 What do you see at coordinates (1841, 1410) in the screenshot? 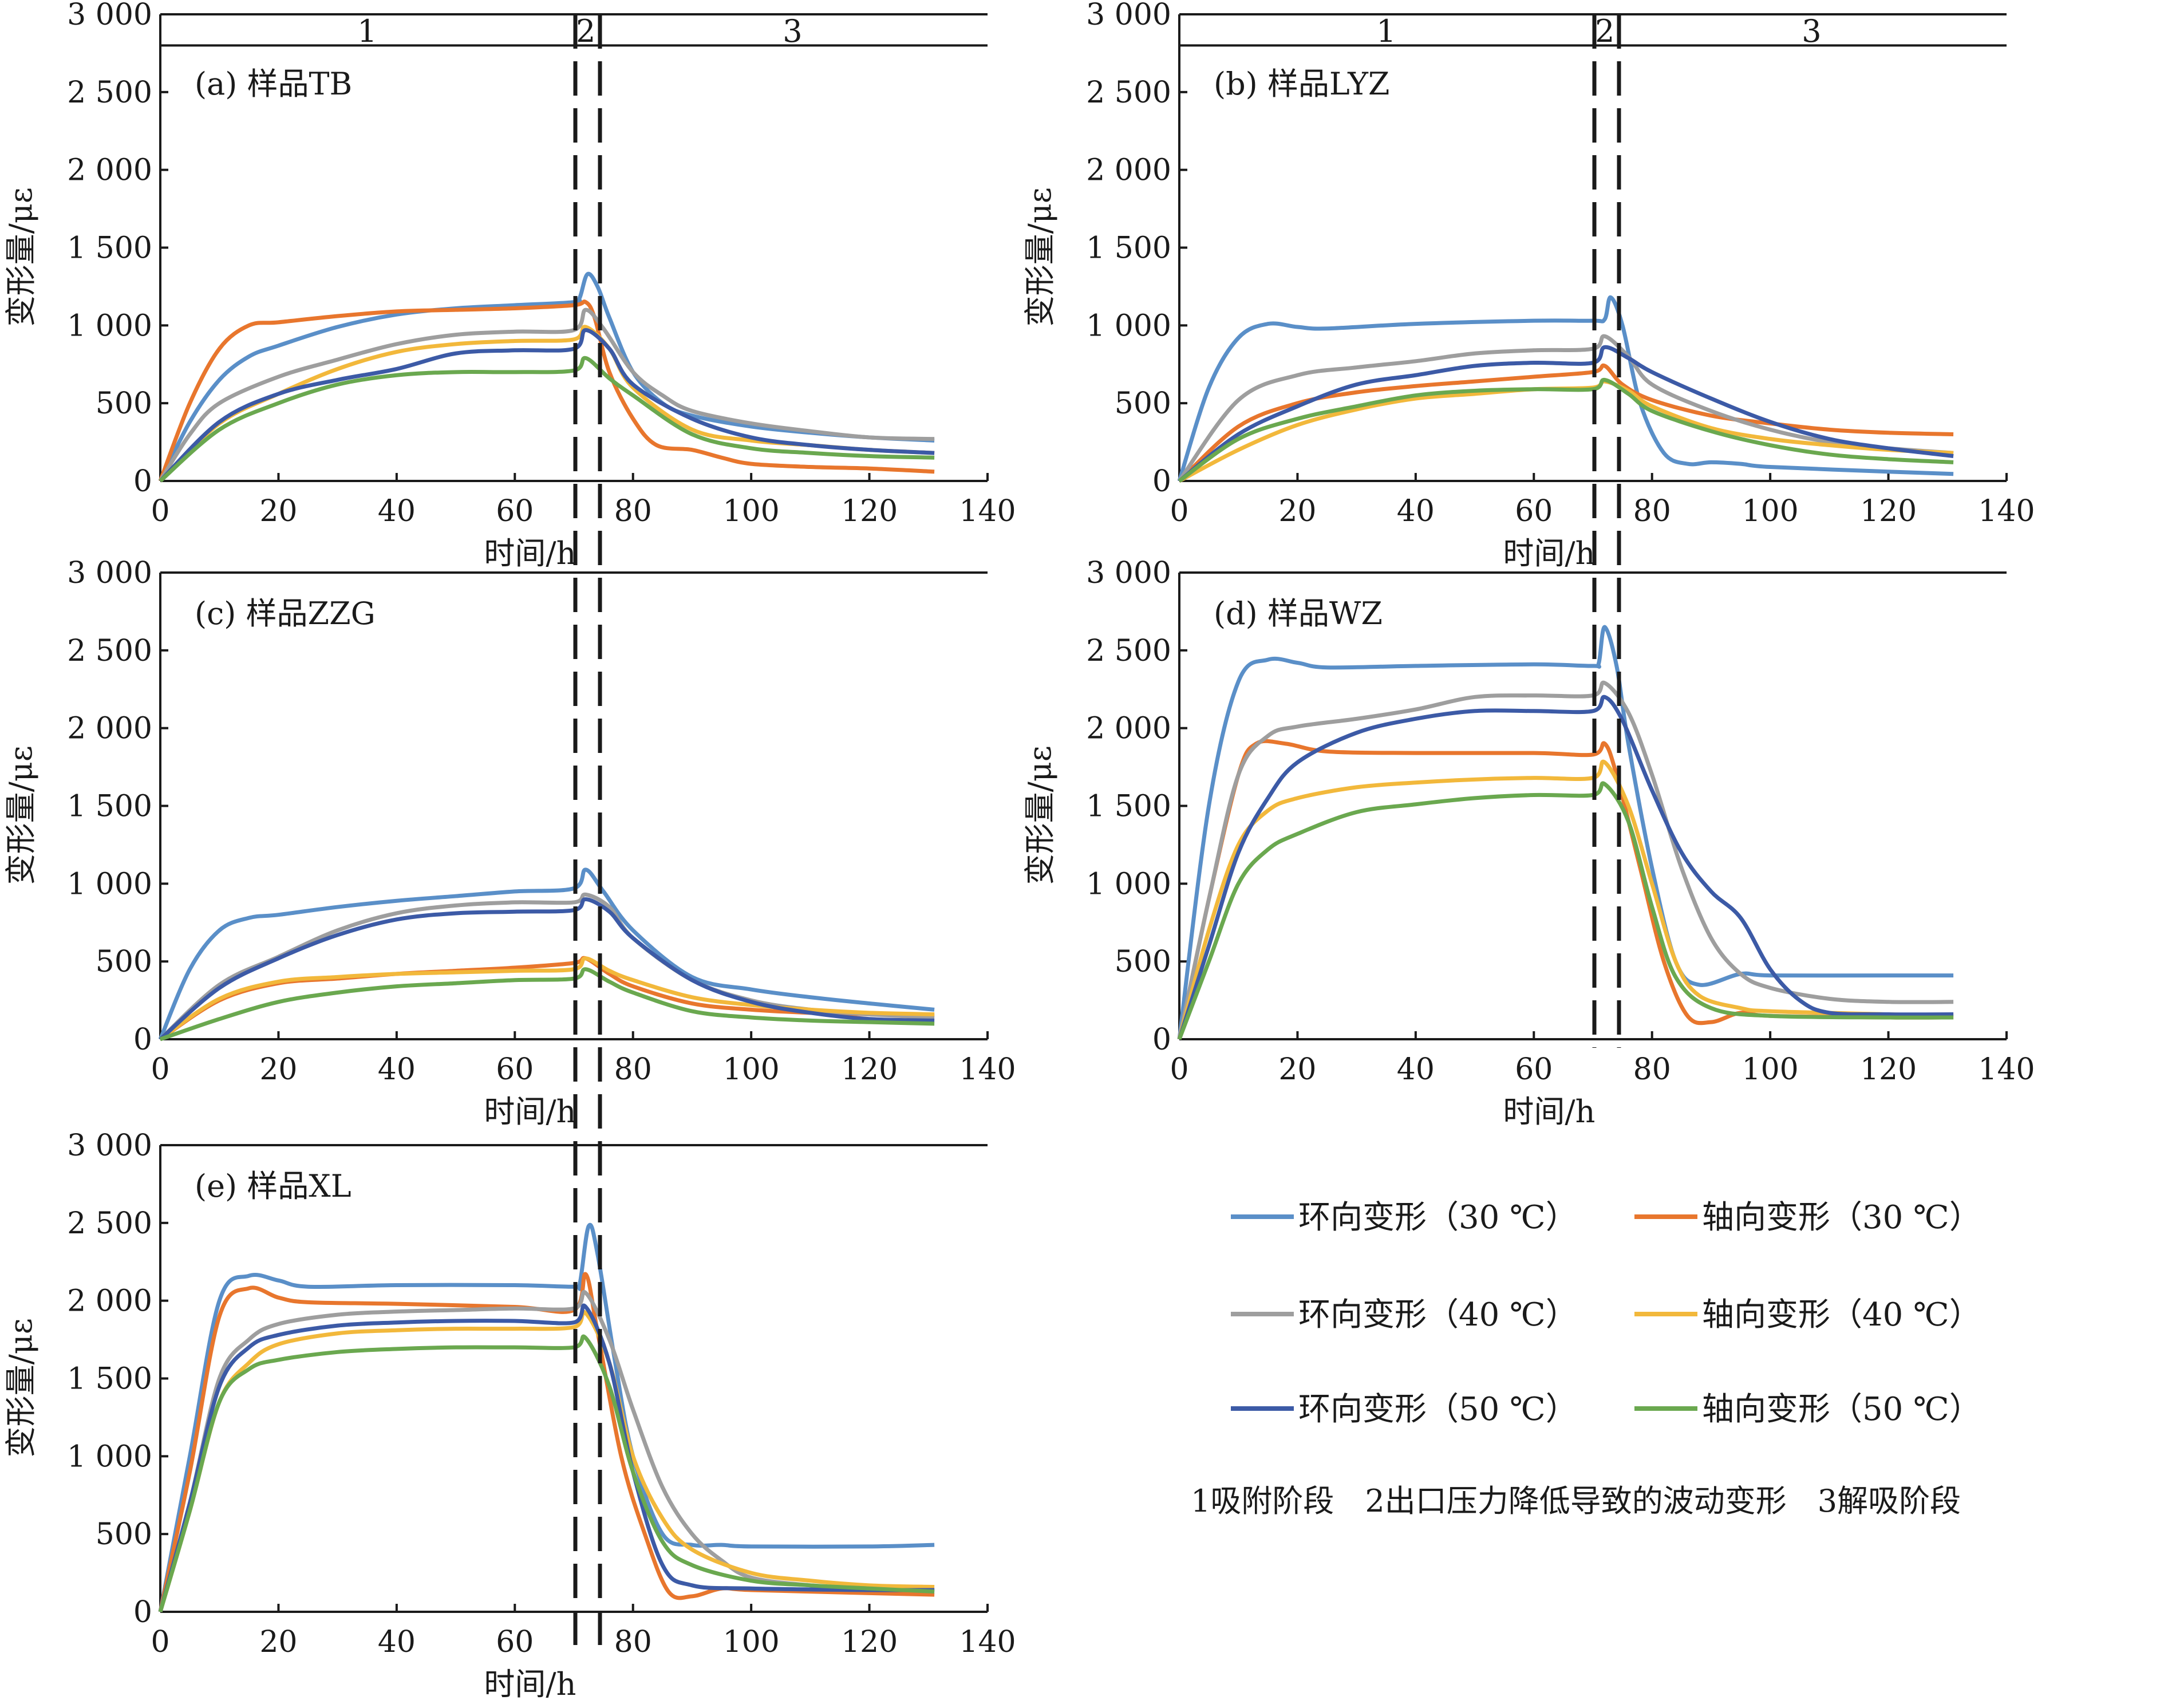
I see `legend-label-5: 轴向变形（50 ℃）` at bounding box center [1841, 1410].